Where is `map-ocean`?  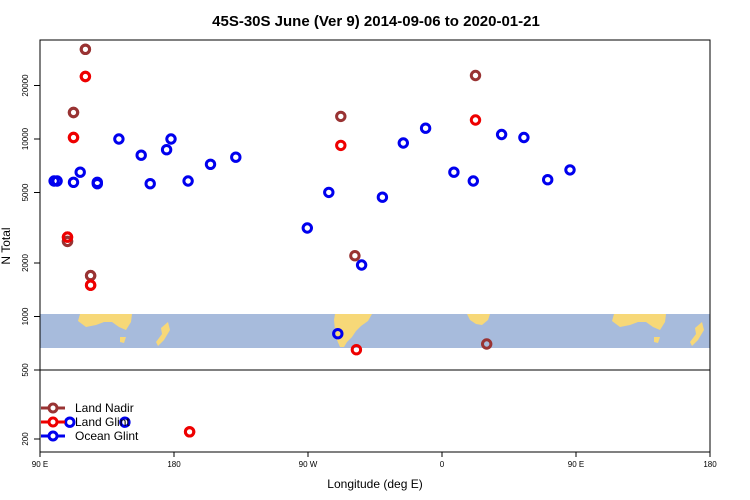
map-ocean is located at coordinates (375, 331).